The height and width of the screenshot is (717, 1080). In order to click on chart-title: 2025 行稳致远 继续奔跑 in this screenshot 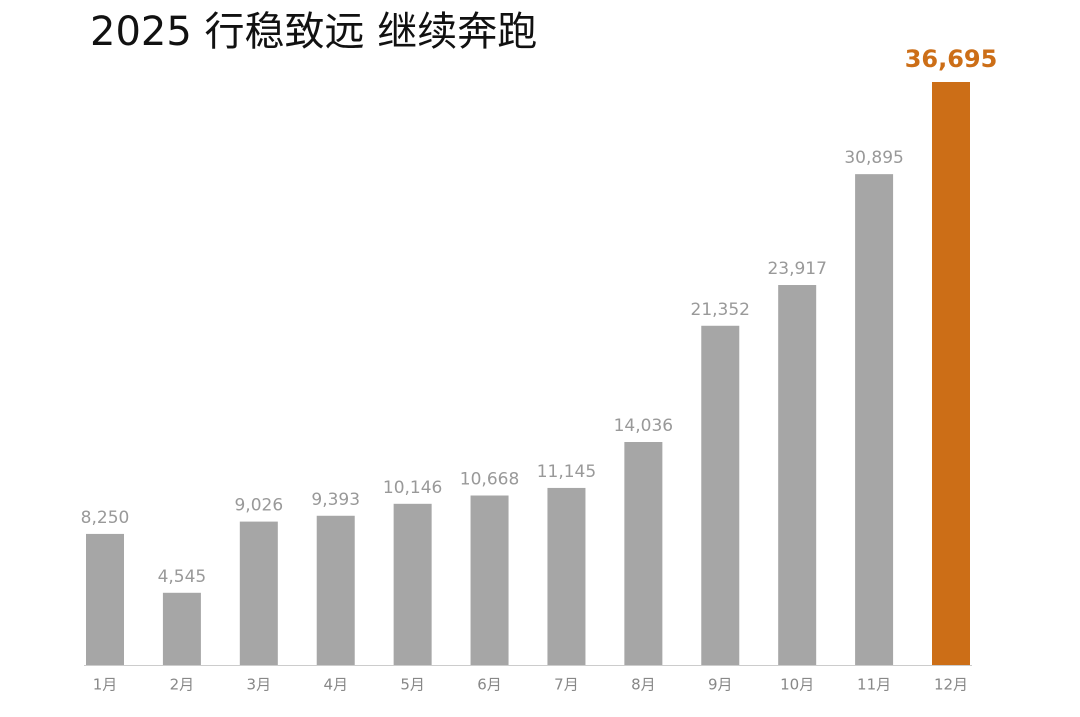, I will do `click(313, 32)`.